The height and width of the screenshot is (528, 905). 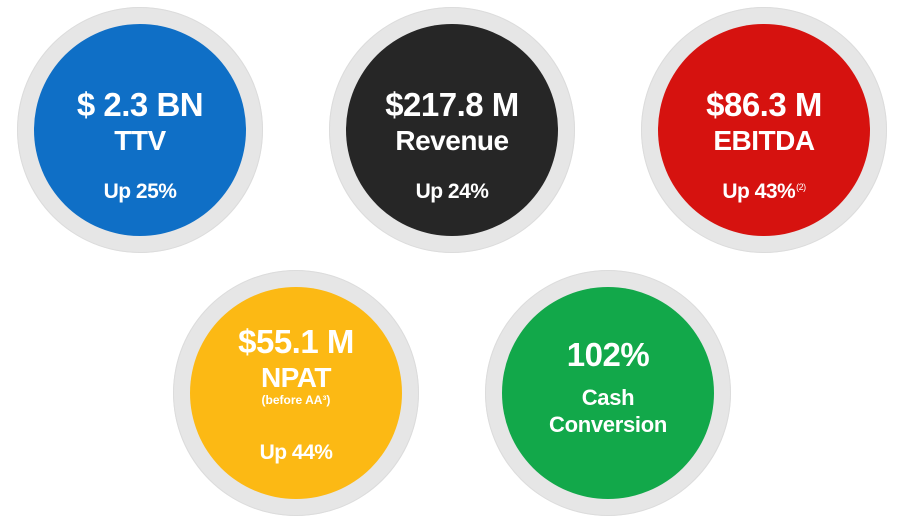 I want to click on metric-change-line: Up 43%(2), so click(x=764, y=191).